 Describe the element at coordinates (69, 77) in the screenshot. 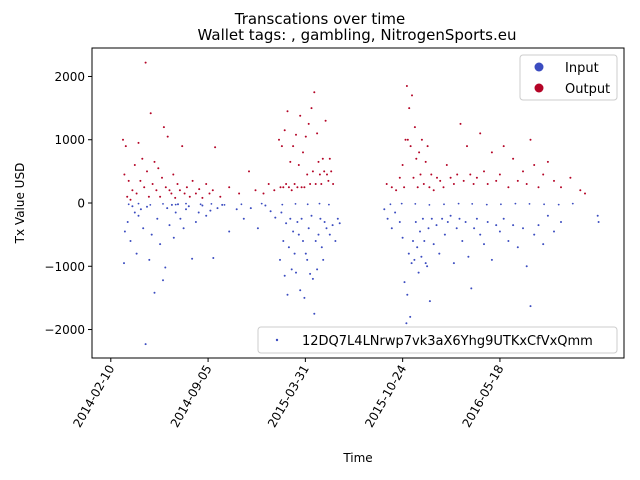

I see `y-tick-label: 2000` at that location.